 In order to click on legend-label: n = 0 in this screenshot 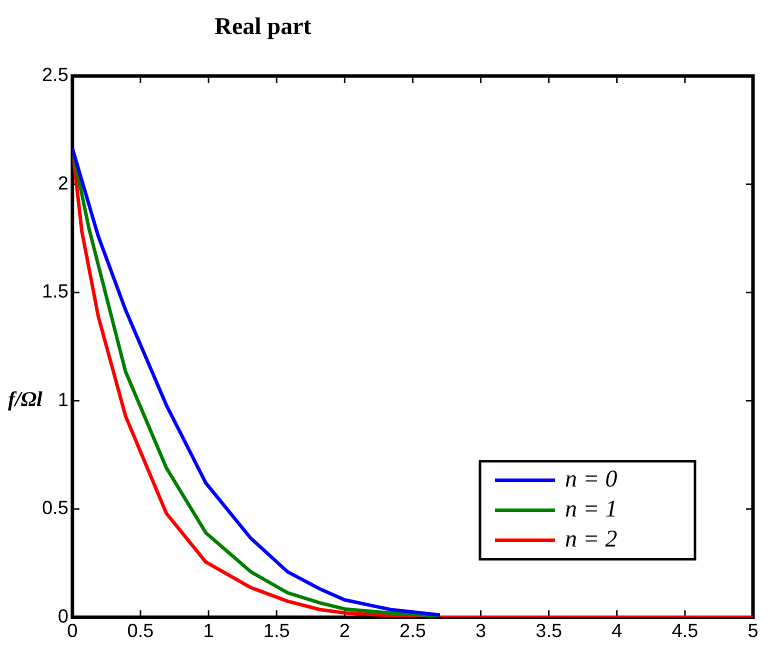, I will do `click(591, 479)`.